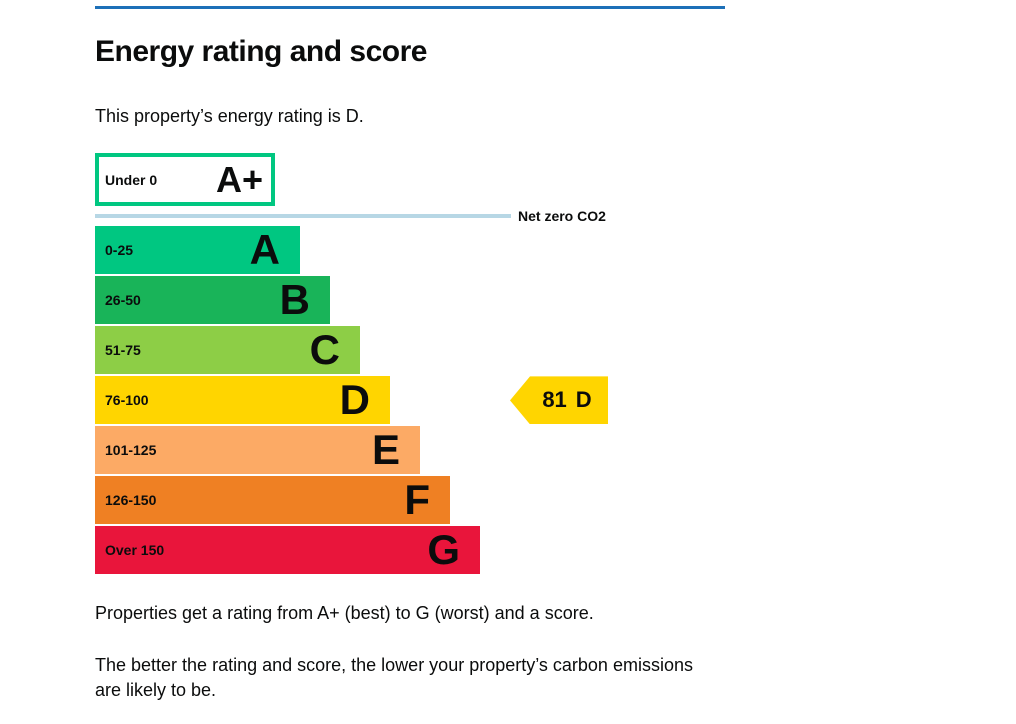 Image resolution: width=1016 pixels, height=724 pixels. I want to click on band-range-label: Over 150, so click(135, 550).